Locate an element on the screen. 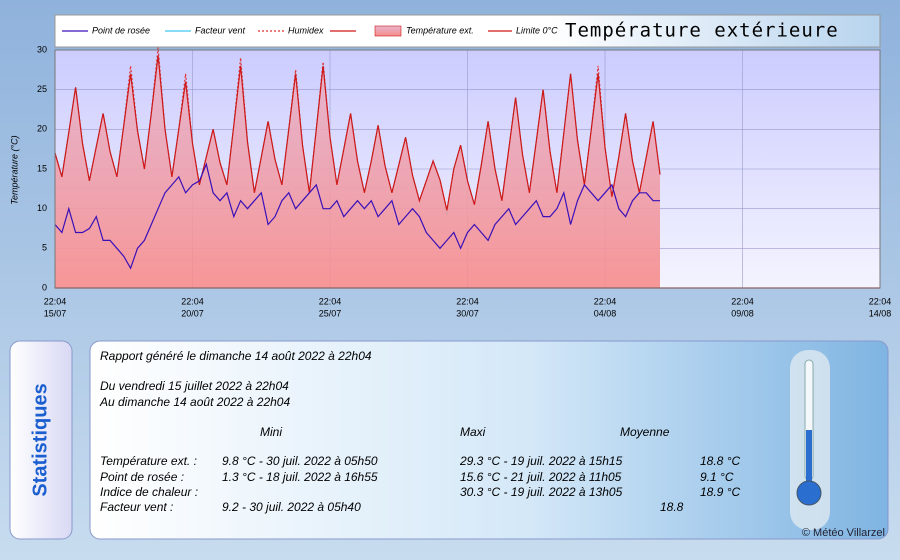 This screenshot has height=560, width=900. thermometer is located at coordinates (810, 440).